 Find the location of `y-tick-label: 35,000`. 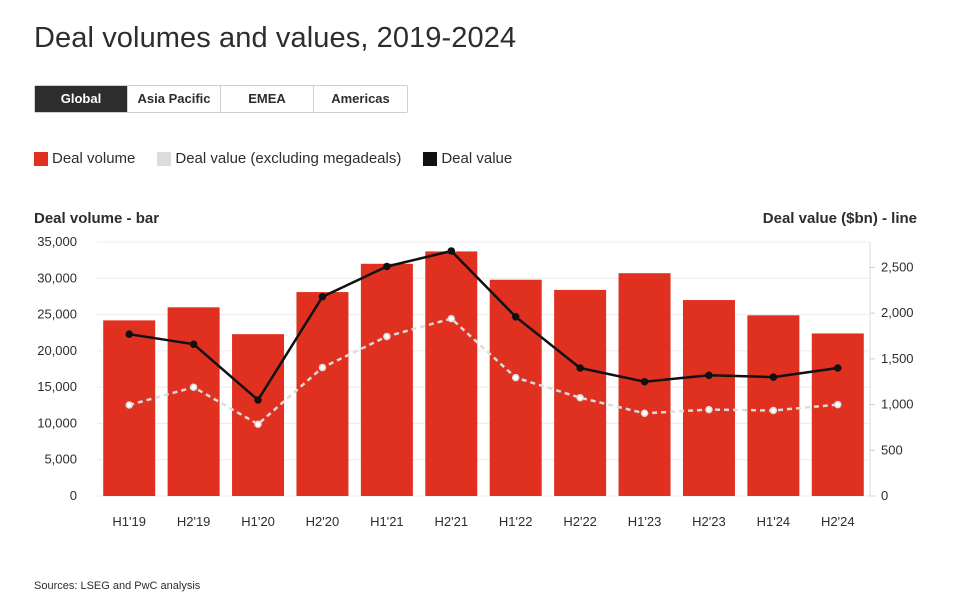

y-tick-label: 35,000 is located at coordinates (57, 241).